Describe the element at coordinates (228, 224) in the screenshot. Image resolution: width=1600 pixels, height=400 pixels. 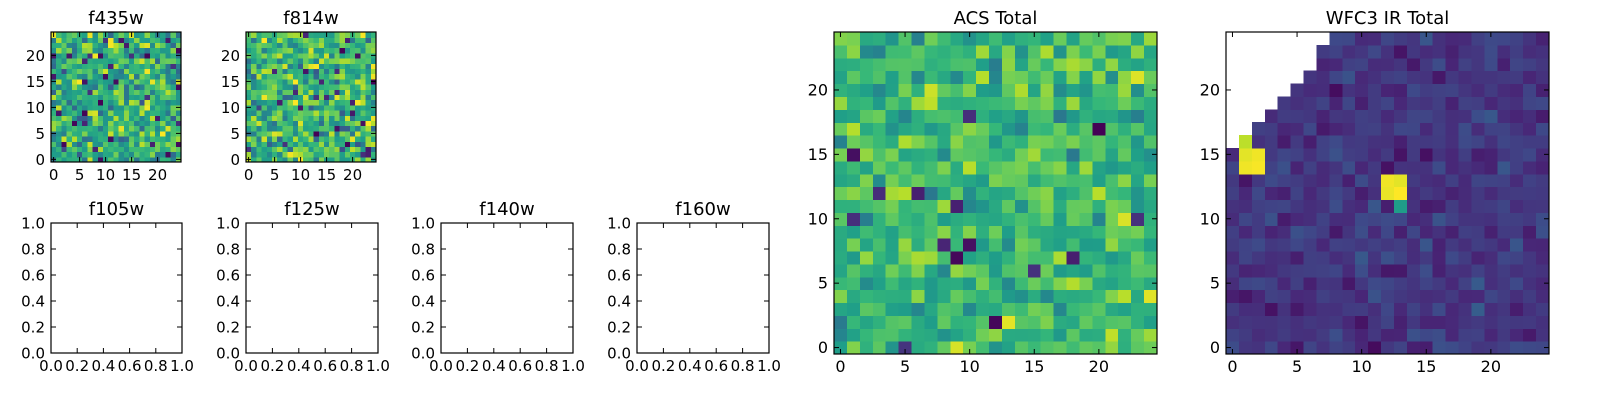
I see `y-tick-label: 1.0` at that location.